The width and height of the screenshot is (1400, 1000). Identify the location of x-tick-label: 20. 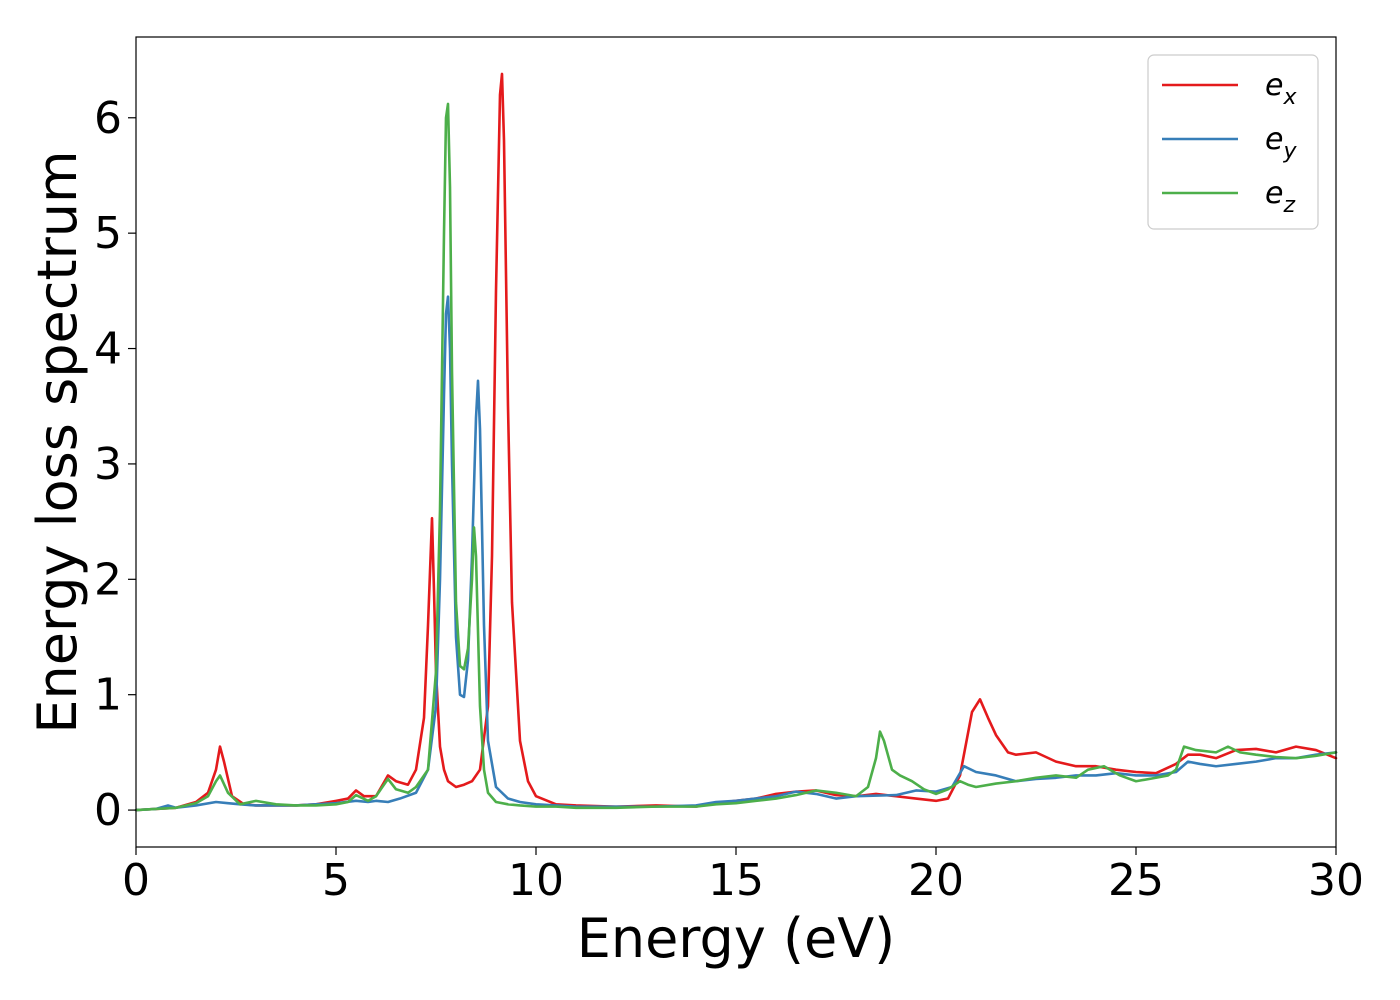
(936, 880).